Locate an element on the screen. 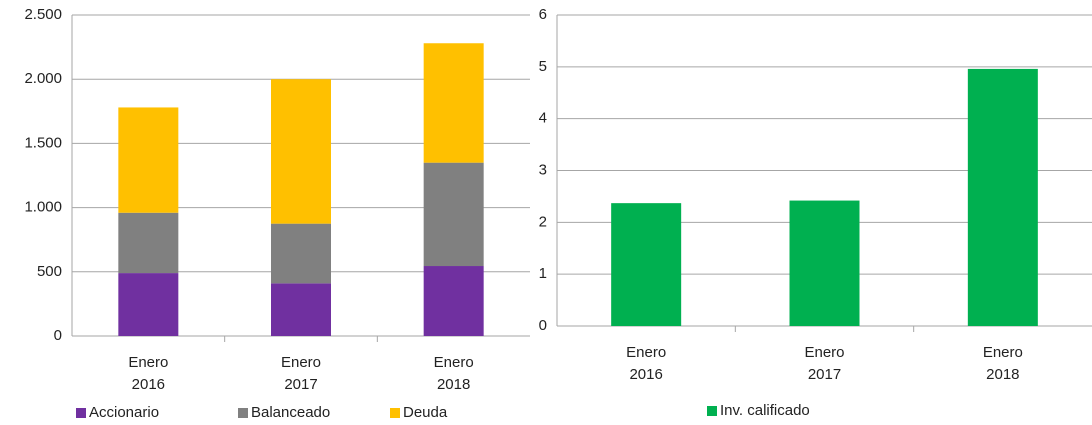 The image size is (1092, 425). y-tick-label: 1.500 is located at coordinates (43, 142).